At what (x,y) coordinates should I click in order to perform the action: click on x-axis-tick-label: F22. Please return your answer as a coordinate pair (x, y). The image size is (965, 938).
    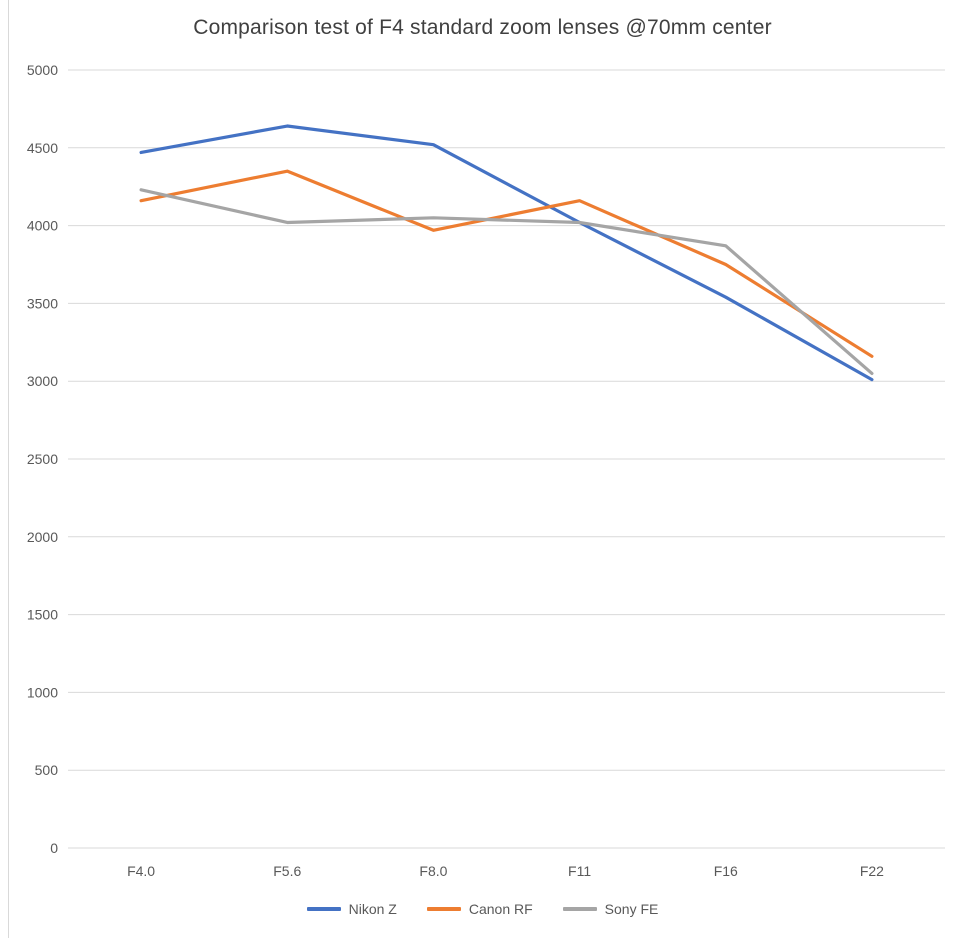
    Looking at the image, I should click on (872, 871).